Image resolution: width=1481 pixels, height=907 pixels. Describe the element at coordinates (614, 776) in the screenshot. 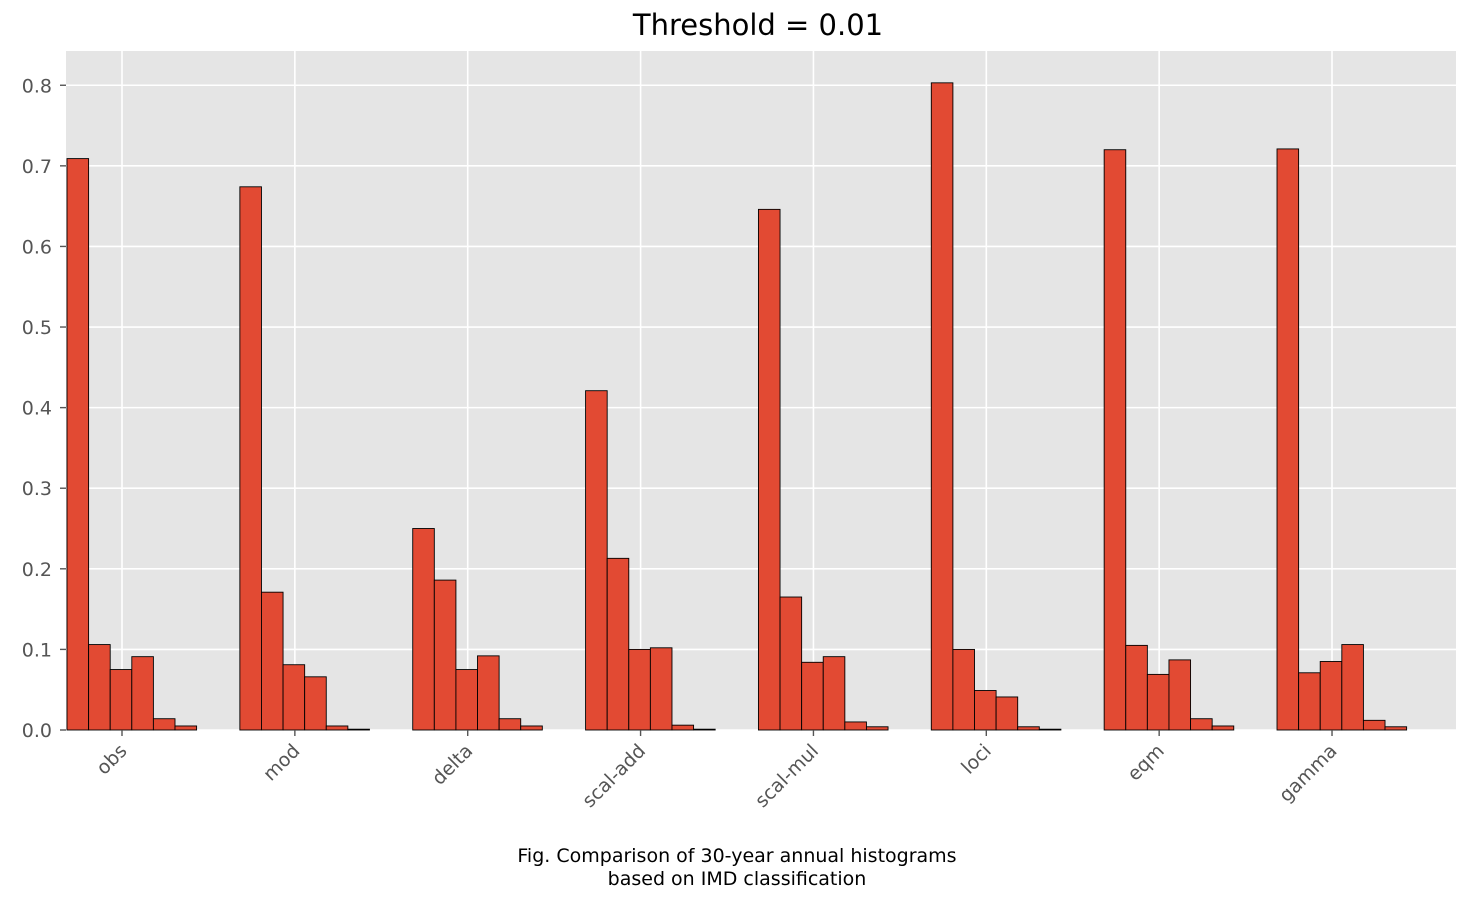

I see `x-tick-label: scal-add` at that location.